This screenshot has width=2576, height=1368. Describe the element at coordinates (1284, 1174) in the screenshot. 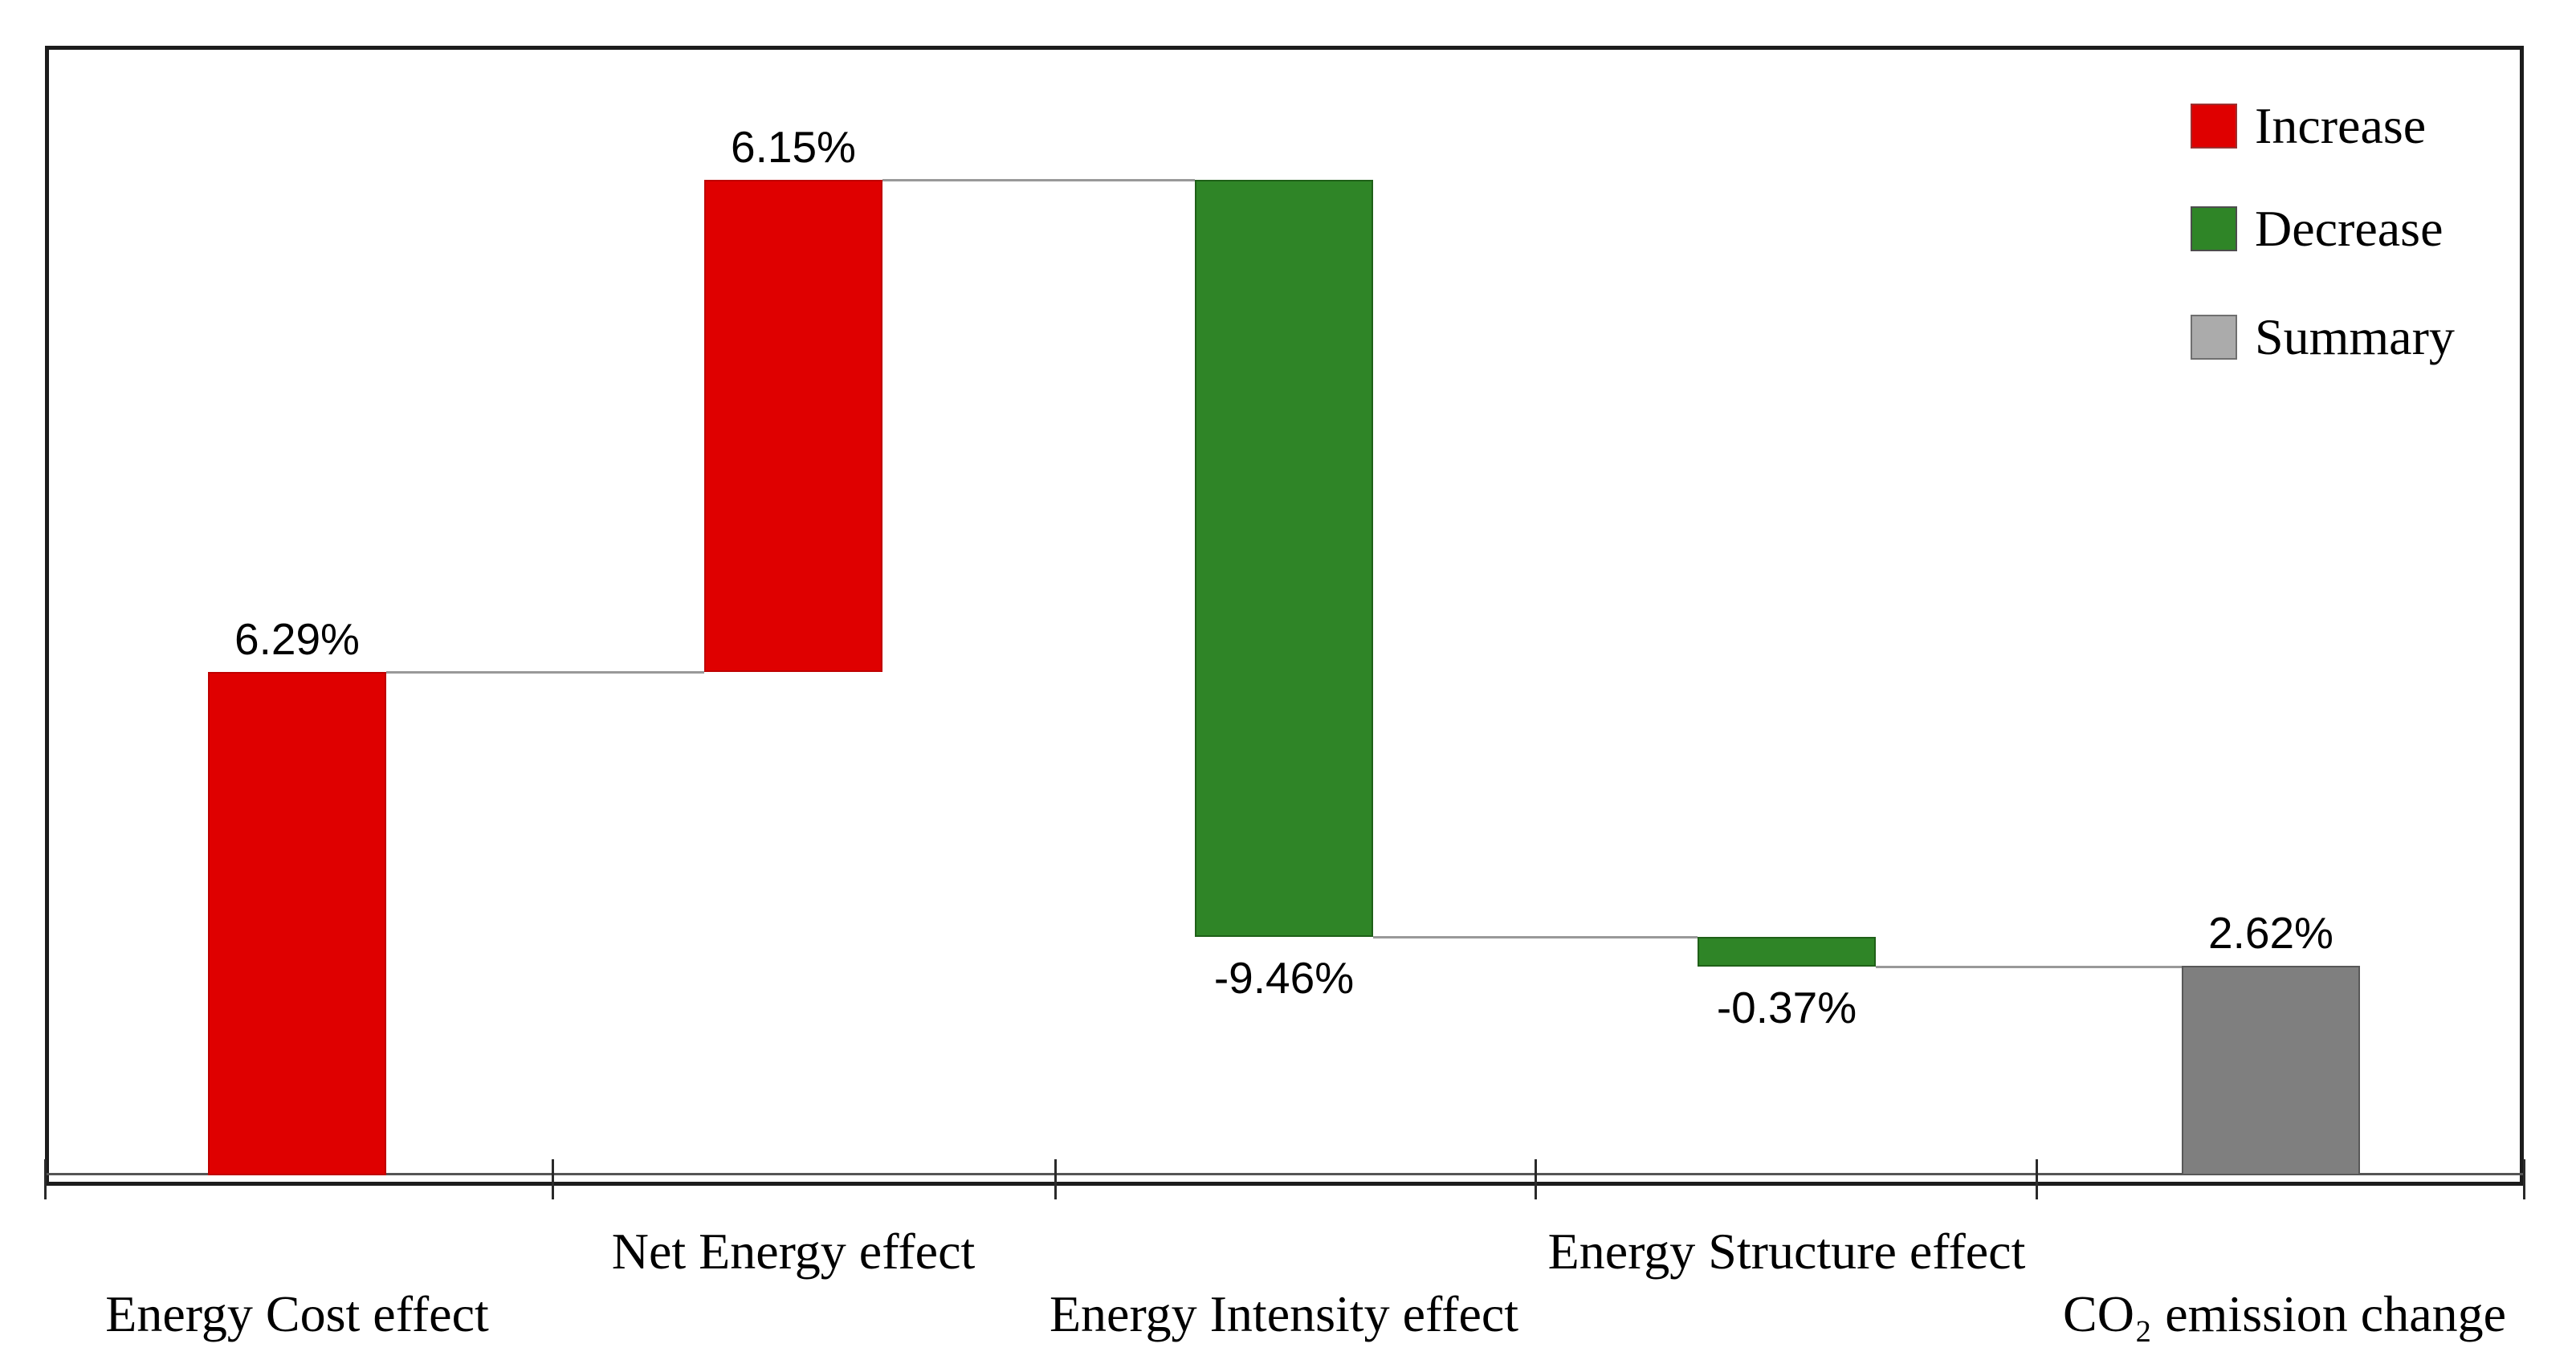

I see `x-axis-line` at that location.